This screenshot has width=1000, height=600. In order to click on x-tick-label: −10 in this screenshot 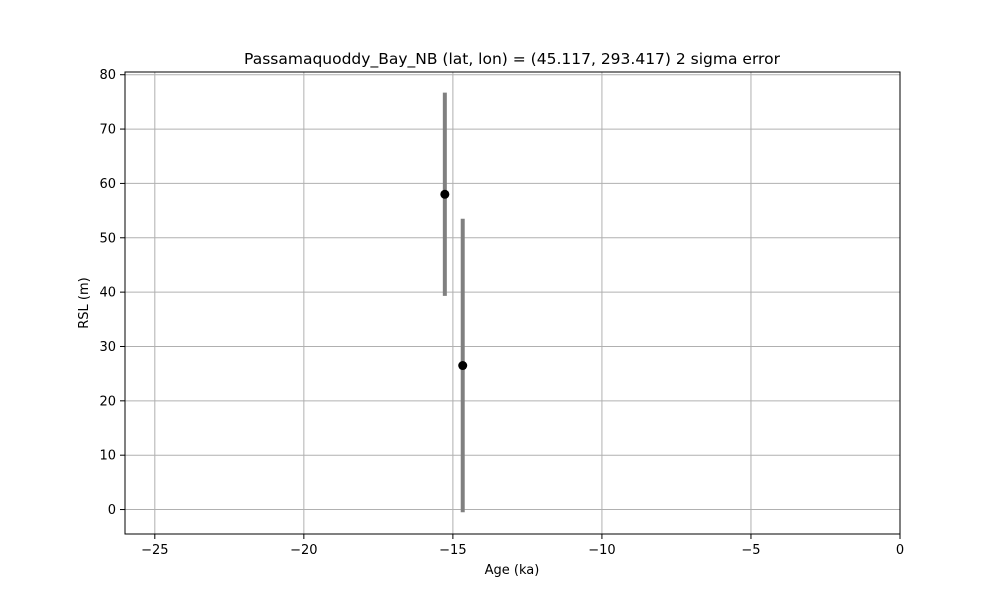, I will do `click(601, 550)`.